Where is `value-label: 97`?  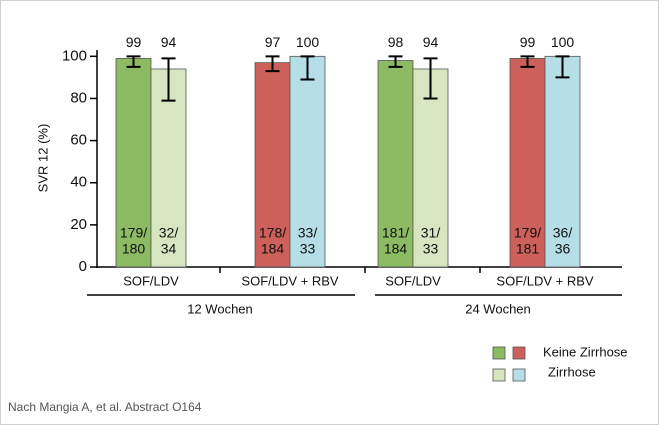 value-label: 97 is located at coordinates (273, 42).